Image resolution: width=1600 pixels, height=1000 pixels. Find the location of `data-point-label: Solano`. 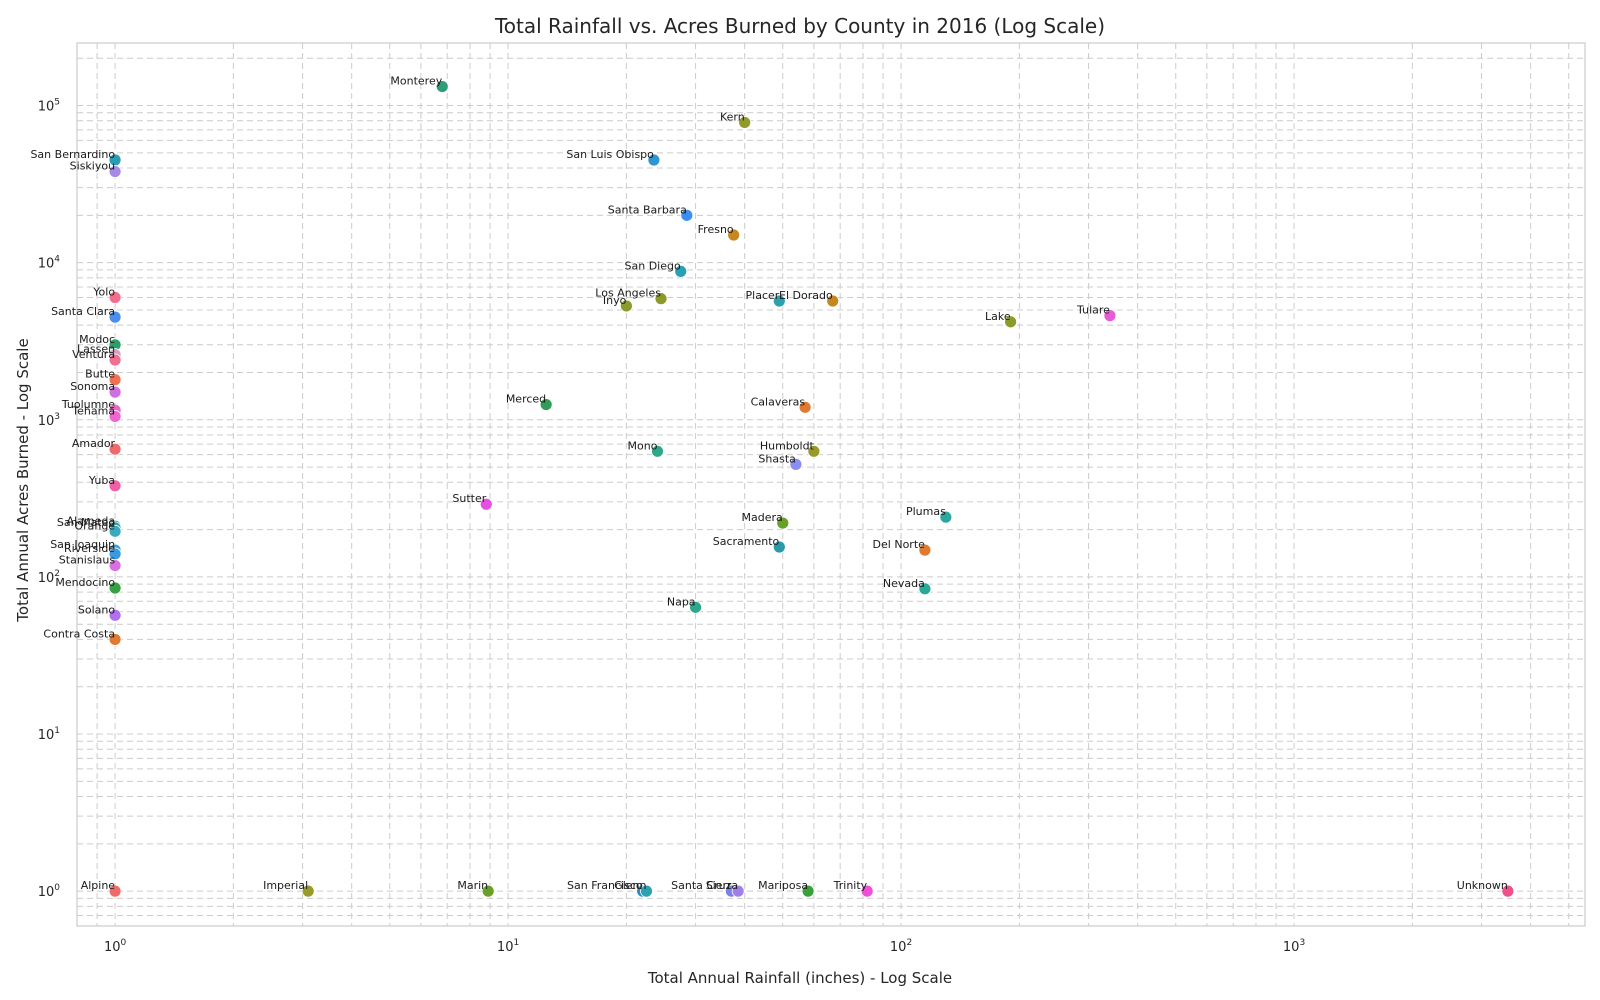

data-point-label: Solano is located at coordinates (96, 609).